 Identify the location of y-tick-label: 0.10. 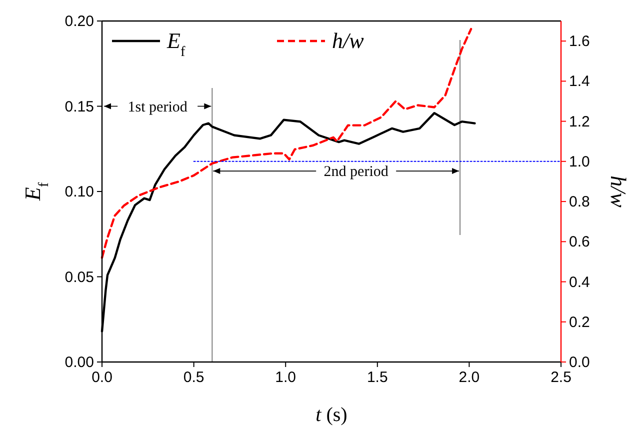
(79, 192).